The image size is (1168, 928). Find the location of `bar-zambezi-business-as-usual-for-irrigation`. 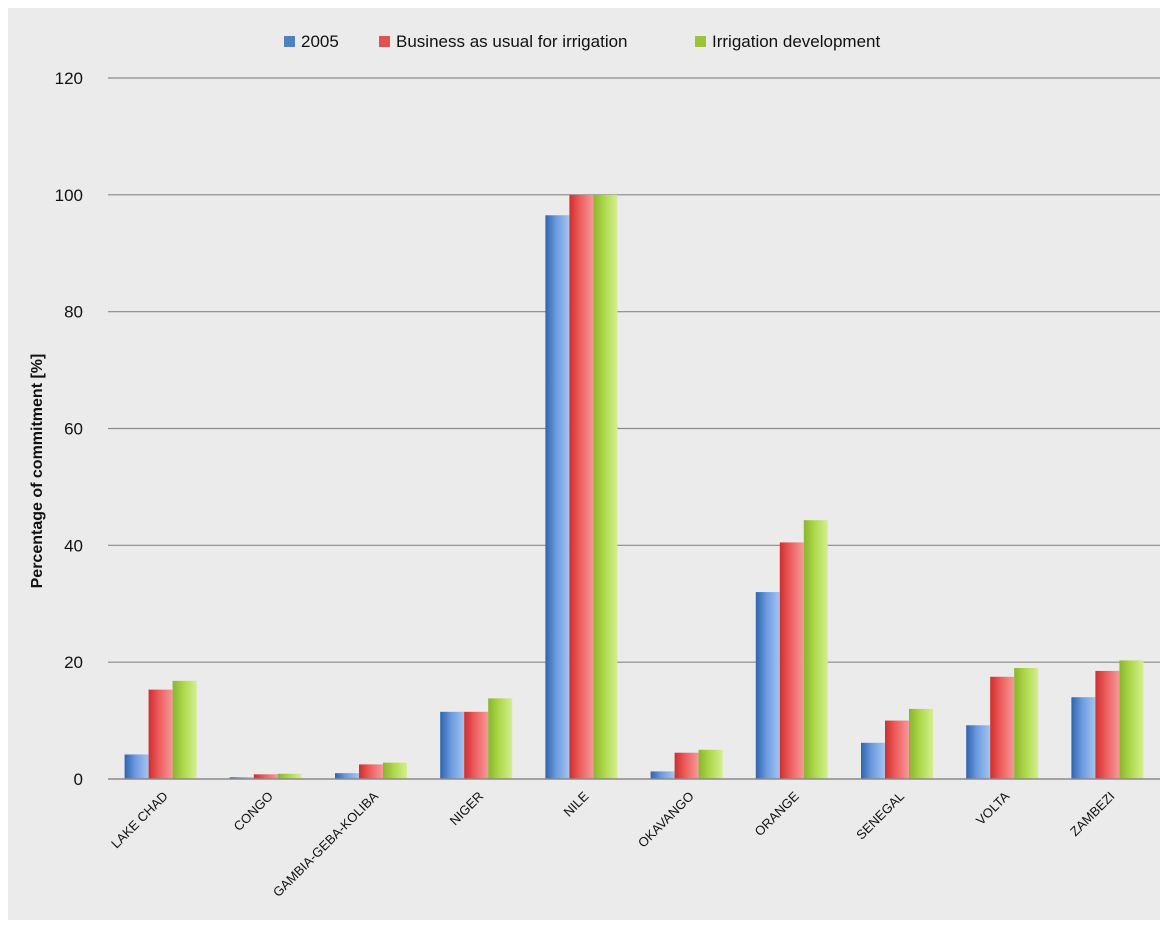

bar-zambezi-business-as-usual-for-irrigation is located at coordinates (1107, 724).